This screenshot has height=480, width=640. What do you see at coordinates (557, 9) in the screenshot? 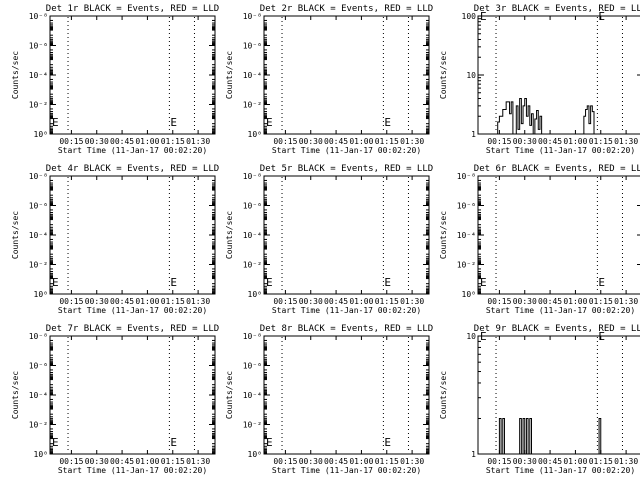
I see `panel-title: Det 3r BLACK = Events, RED = LLD` at bounding box center [557, 9].